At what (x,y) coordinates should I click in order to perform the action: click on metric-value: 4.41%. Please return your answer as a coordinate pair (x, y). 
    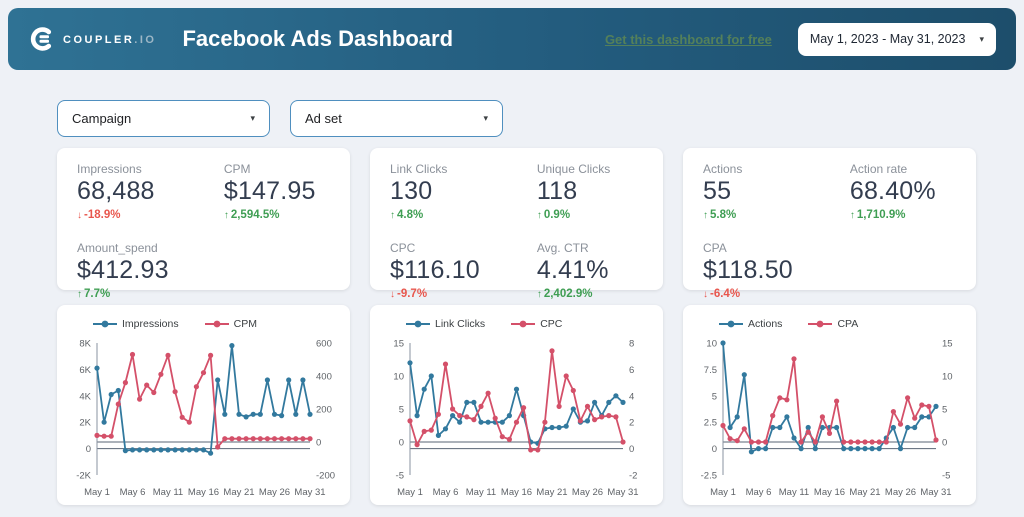
    Looking at the image, I should click on (572, 270).